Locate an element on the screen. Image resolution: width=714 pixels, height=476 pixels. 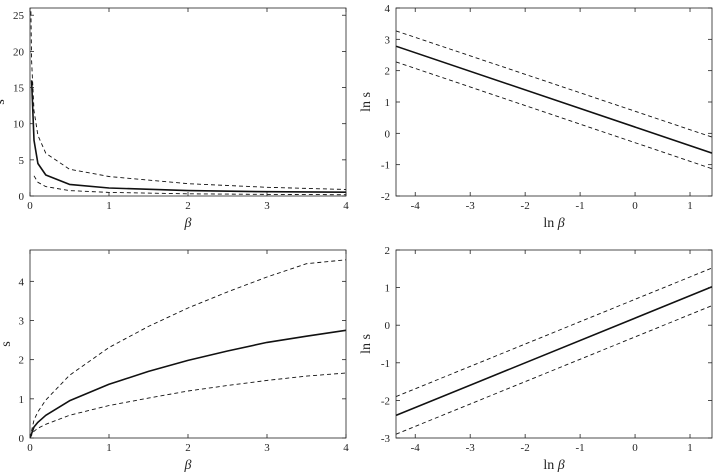
y-tick-label: -3 is located at coordinates (386, 439).